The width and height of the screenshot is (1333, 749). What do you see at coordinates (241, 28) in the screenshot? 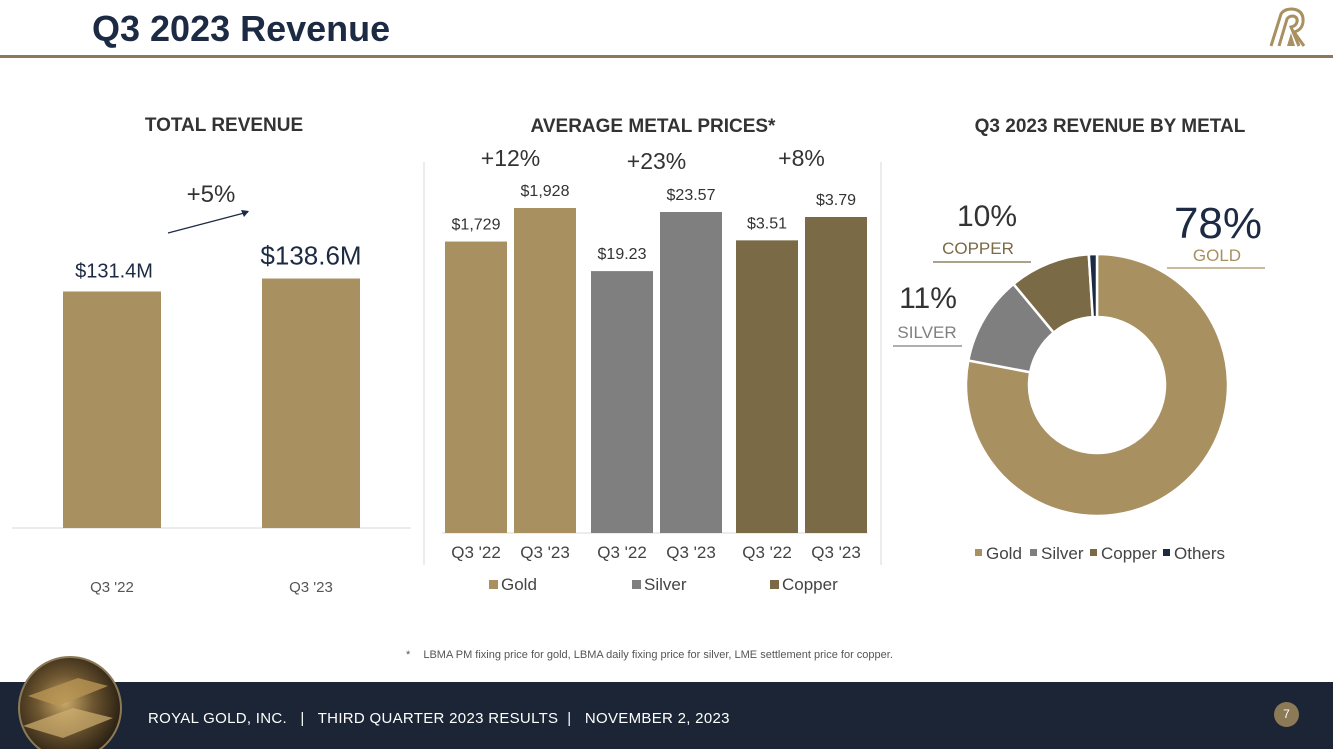
I see `page-title: Q3 2023 Revenue` at bounding box center [241, 28].